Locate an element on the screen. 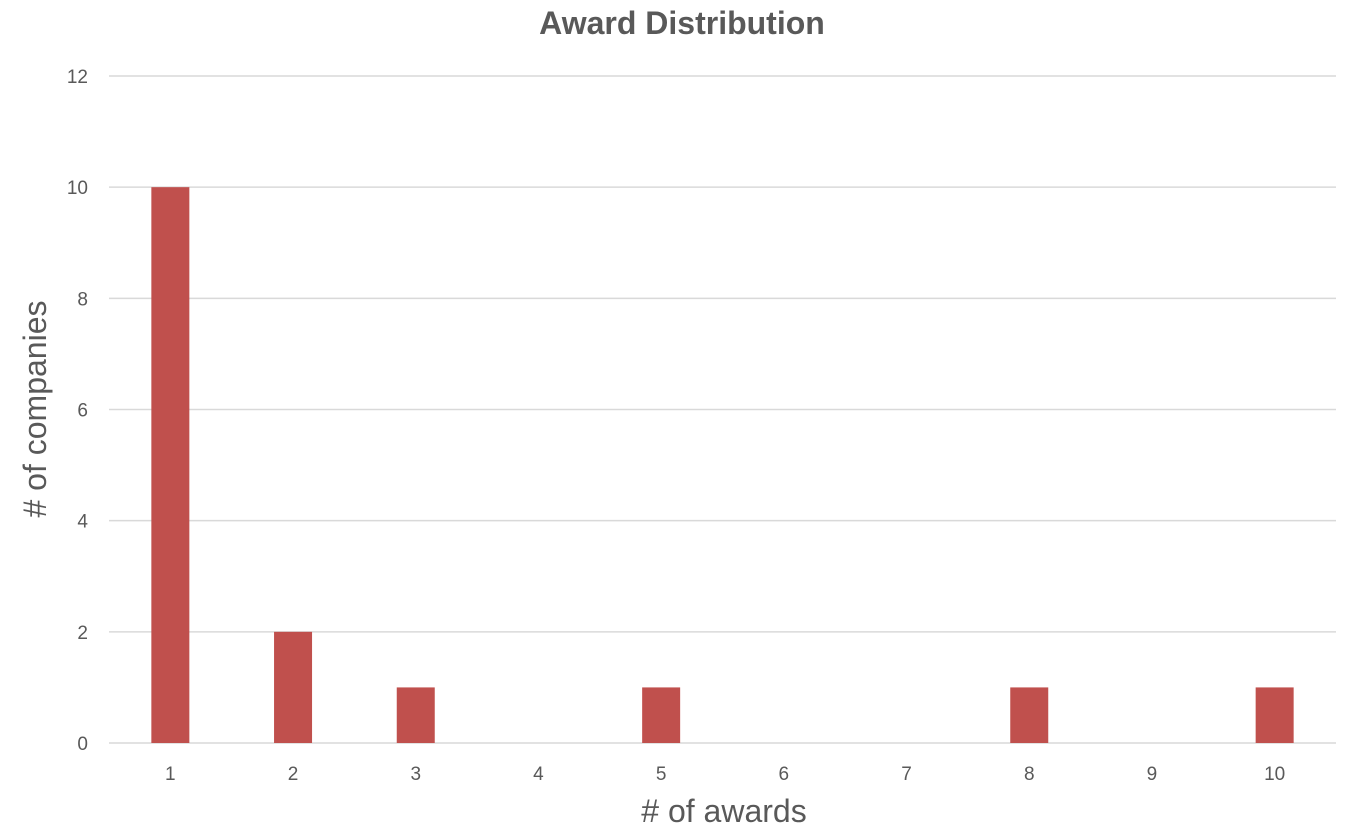 The height and width of the screenshot is (832, 1347). x-tick-label: 5 is located at coordinates (661, 774).